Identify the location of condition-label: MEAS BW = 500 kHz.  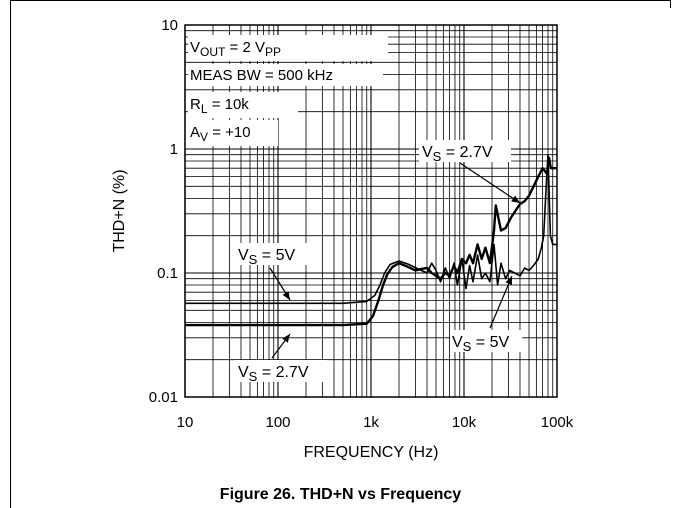
(261, 75).